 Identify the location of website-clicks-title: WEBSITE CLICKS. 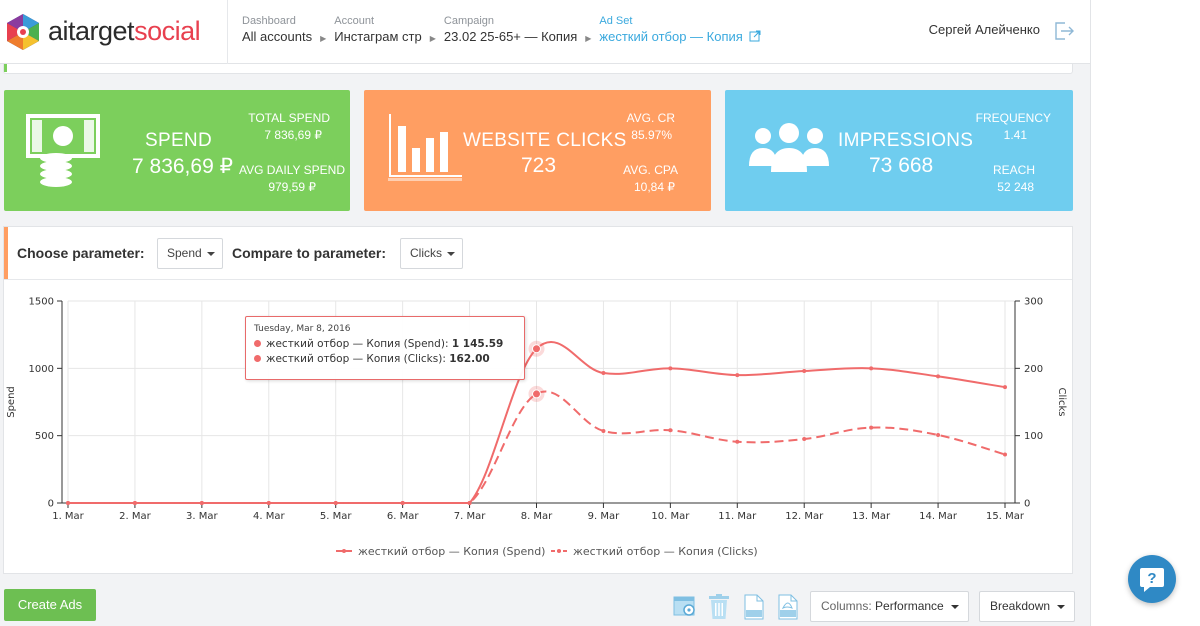
(545, 140).